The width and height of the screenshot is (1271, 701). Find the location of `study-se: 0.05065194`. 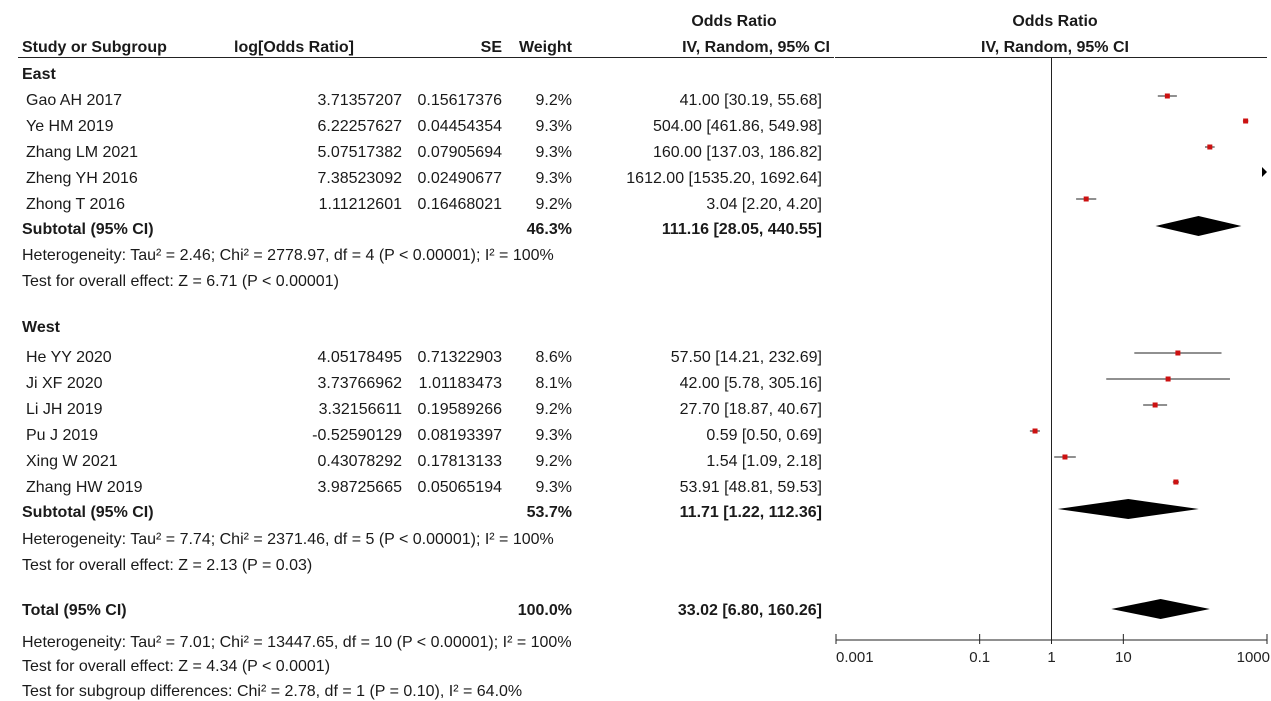

study-se: 0.05065194 is located at coordinates (459, 487).